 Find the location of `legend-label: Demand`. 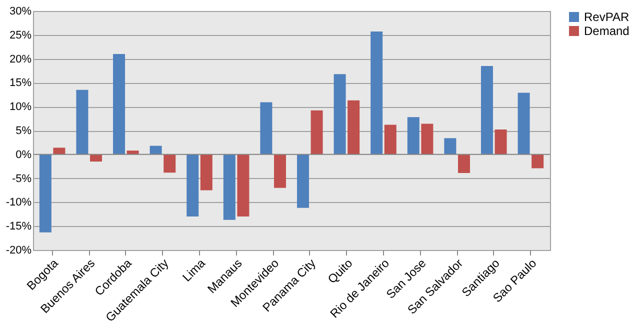

legend-label: Demand is located at coordinates (607, 31).